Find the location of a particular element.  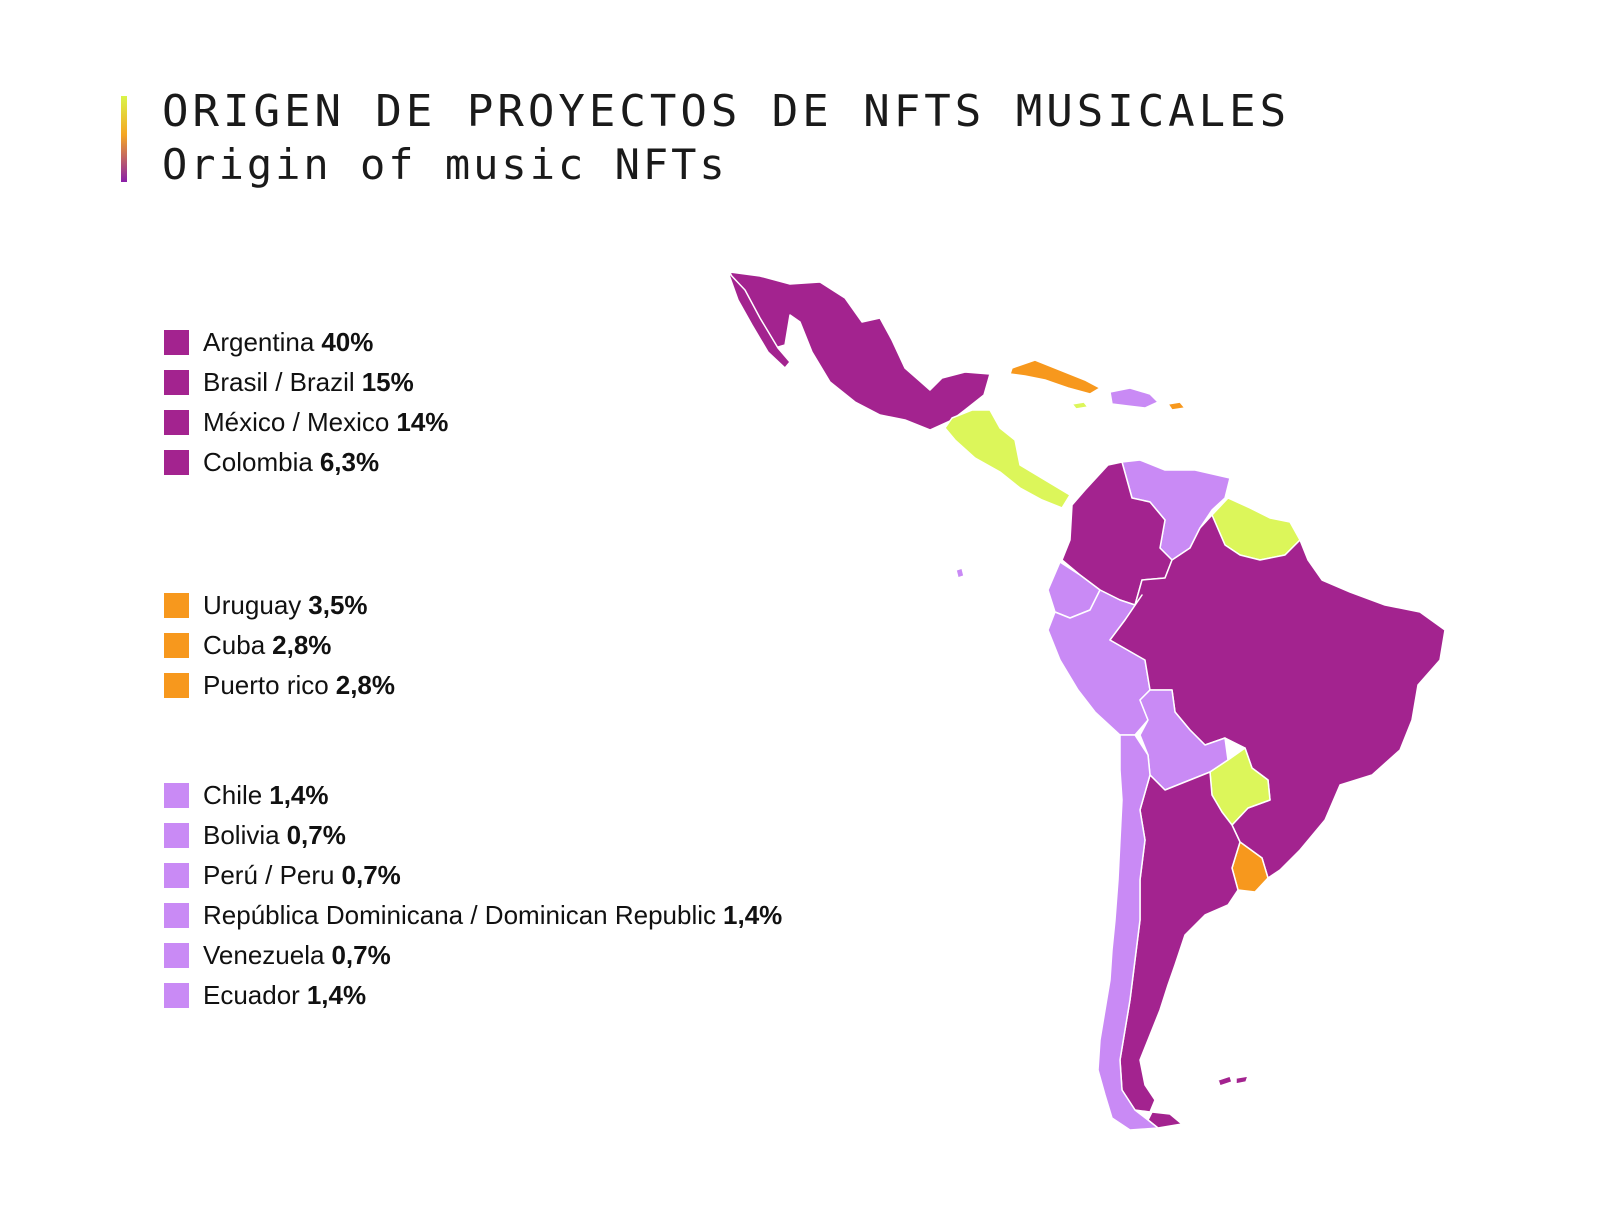

region-central-america is located at coordinates (1007, 459).